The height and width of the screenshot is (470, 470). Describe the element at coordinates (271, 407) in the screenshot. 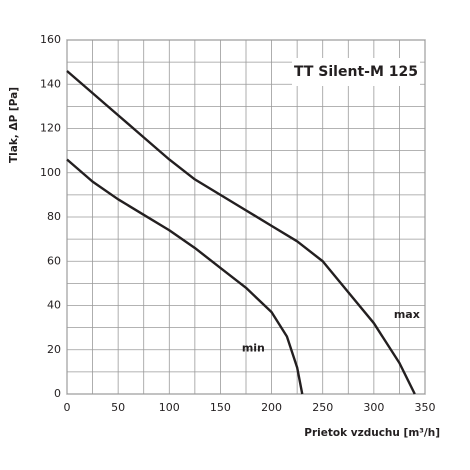

I see `x-tick-label: 200` at that location.